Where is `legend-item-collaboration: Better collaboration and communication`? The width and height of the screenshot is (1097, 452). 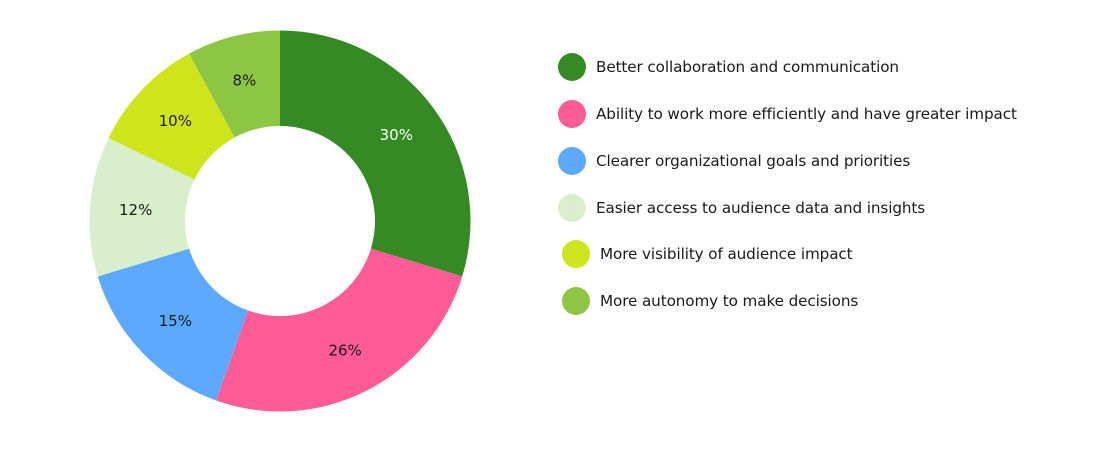
legend-item-collaboration: Better collaboration and communication is located at coordinates (728, 67).